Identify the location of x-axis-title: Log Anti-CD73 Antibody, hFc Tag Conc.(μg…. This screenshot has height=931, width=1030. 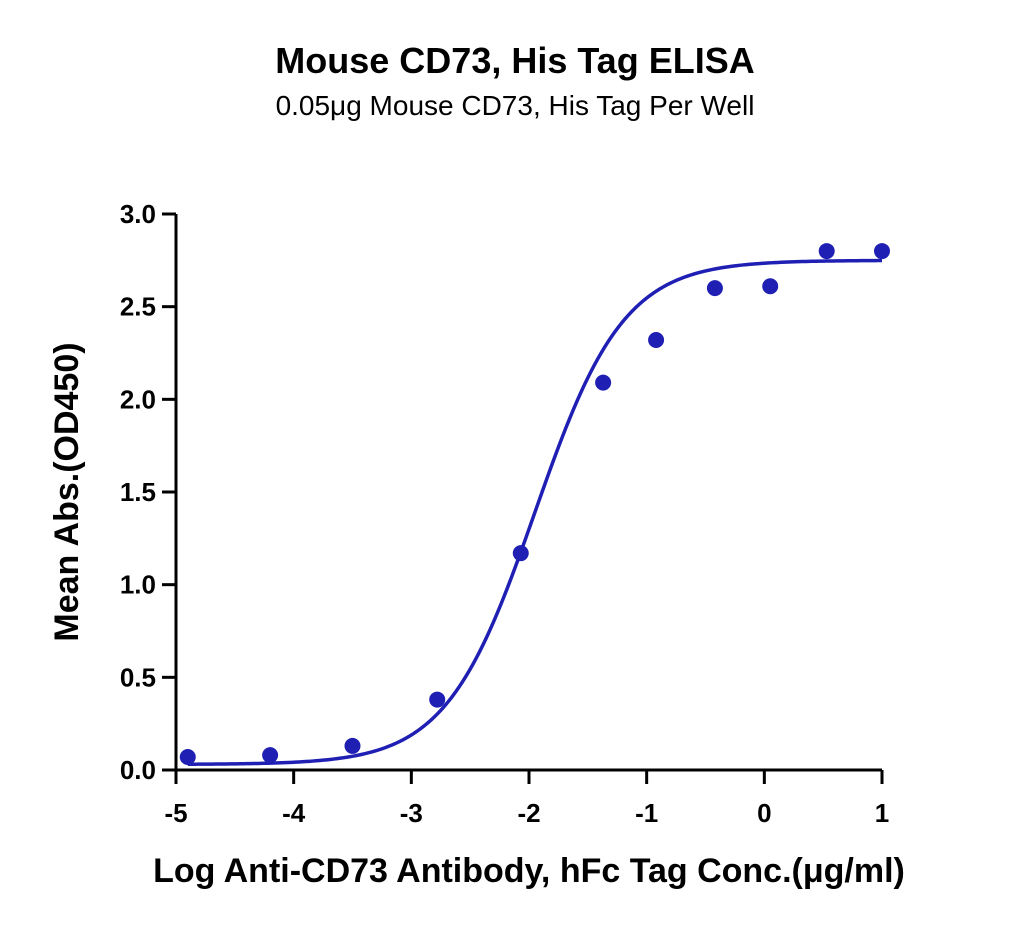
(529, 871).